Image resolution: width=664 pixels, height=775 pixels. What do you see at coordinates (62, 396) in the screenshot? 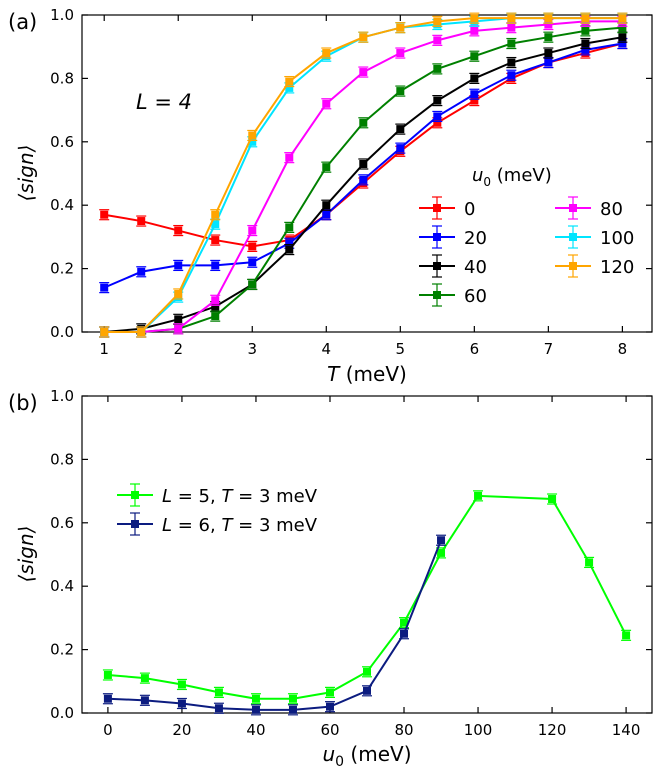
I see `y-tick-label: 1.0` at bounding box center [62, 396].